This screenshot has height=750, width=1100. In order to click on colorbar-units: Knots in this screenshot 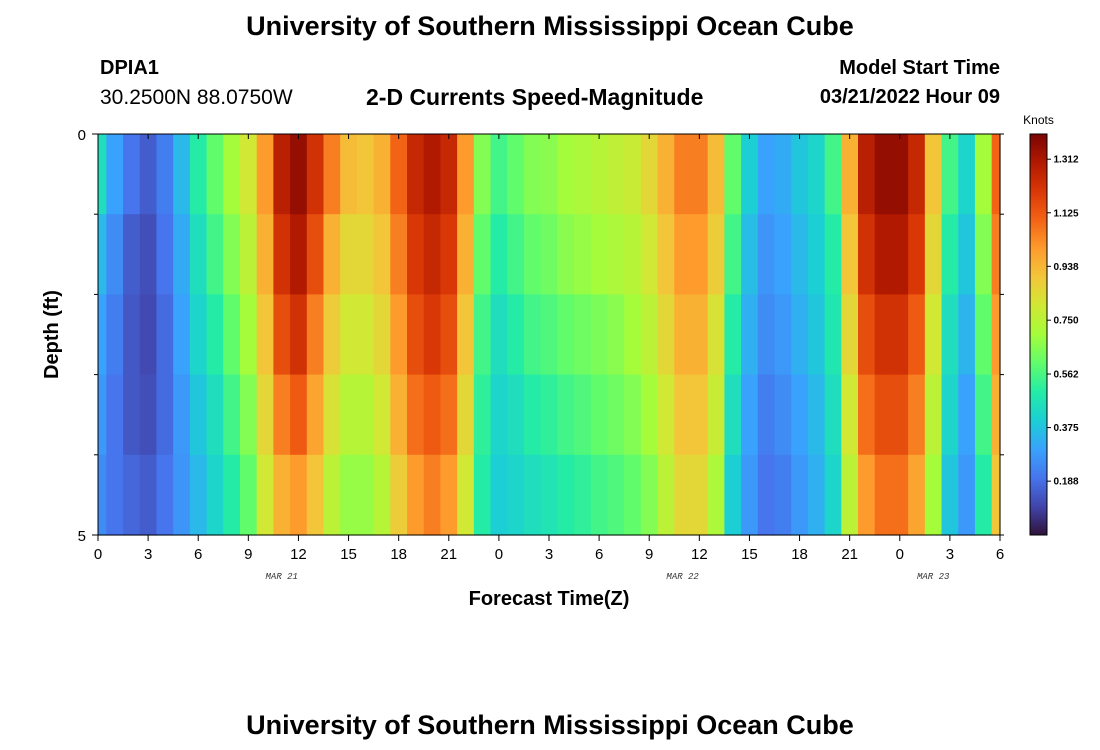, I will do `click(1038, 120)`.